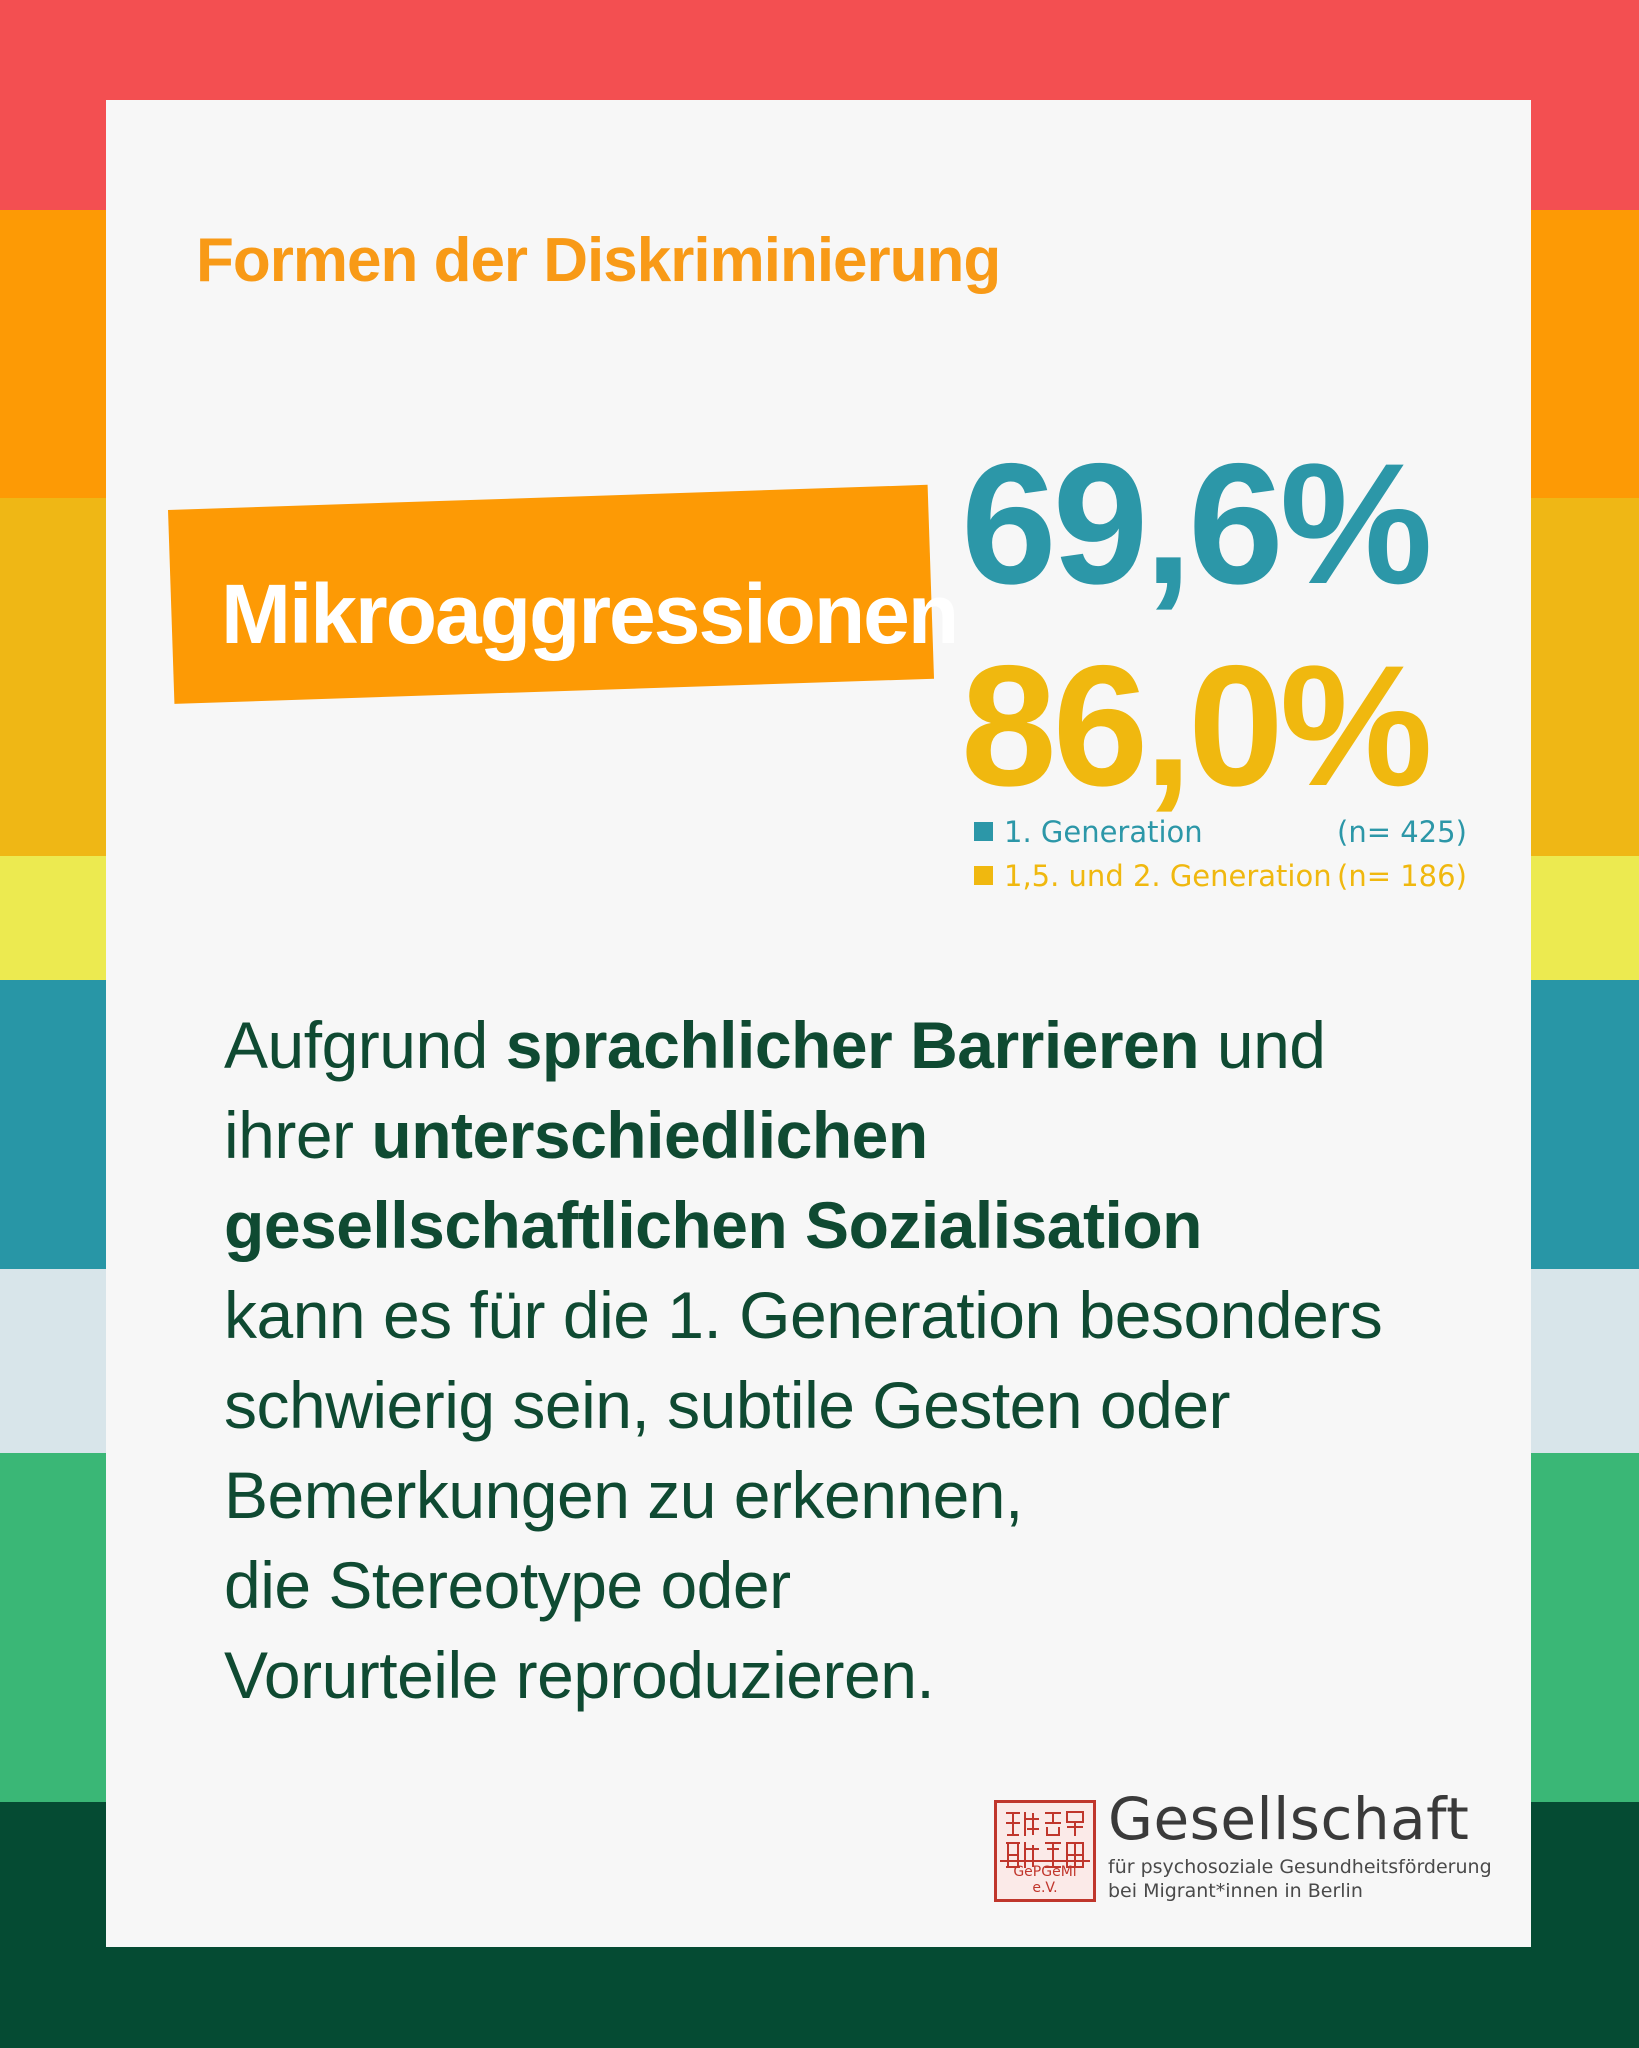  What do you see at coordinates (1220, 832) in the screenshot?
I see `legend-item-first-generation: 1. Generation (n= 425)` at bounding box center [1220, 832].